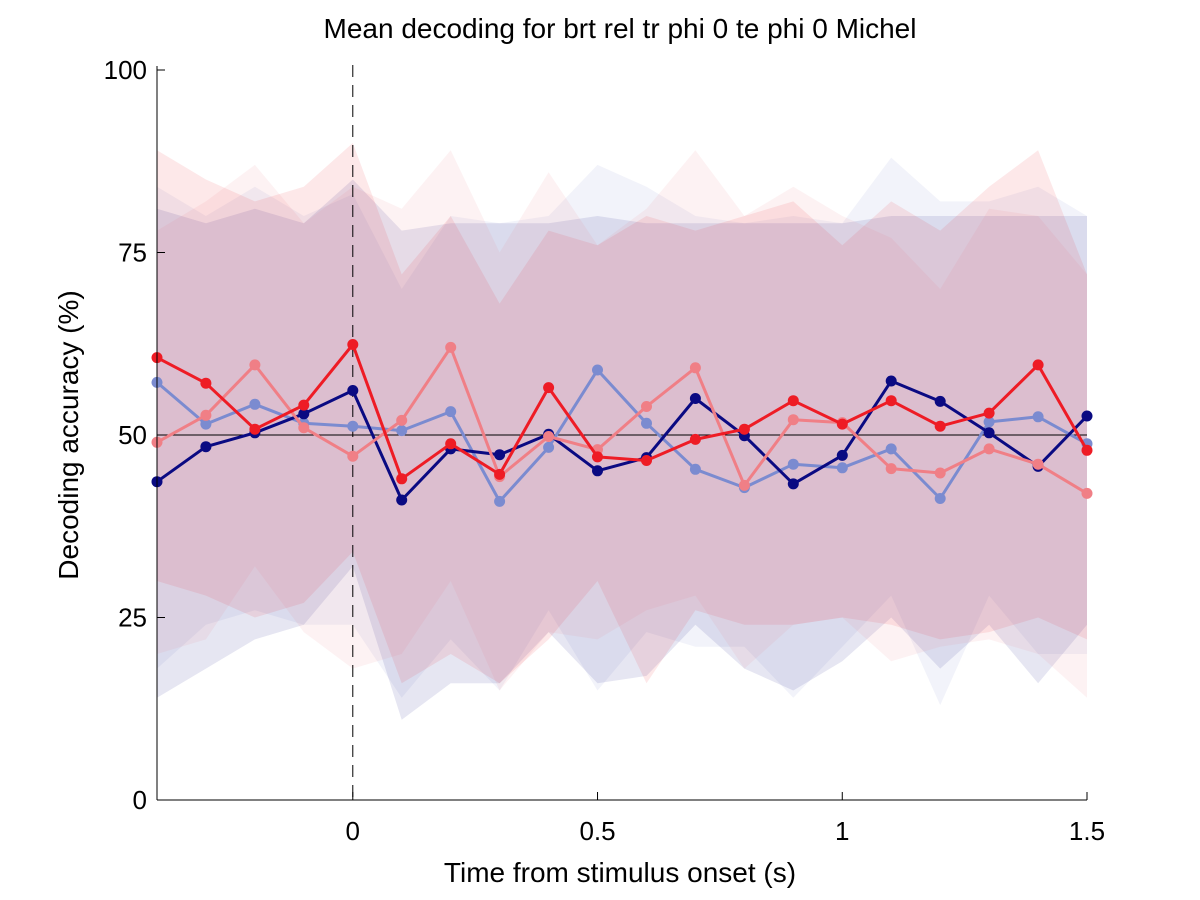 The width and height of the screenshot is (1200, 900). Describe the element at coordinates (353, 831) in the screenshot. I see `x-tick-label: 0` at that location.